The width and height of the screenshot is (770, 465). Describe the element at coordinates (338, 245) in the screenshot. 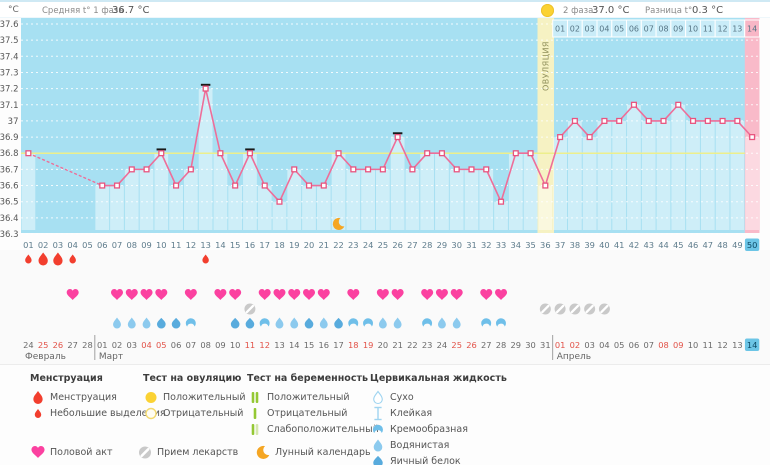

I see `cycle-day-label: 22` at that location.